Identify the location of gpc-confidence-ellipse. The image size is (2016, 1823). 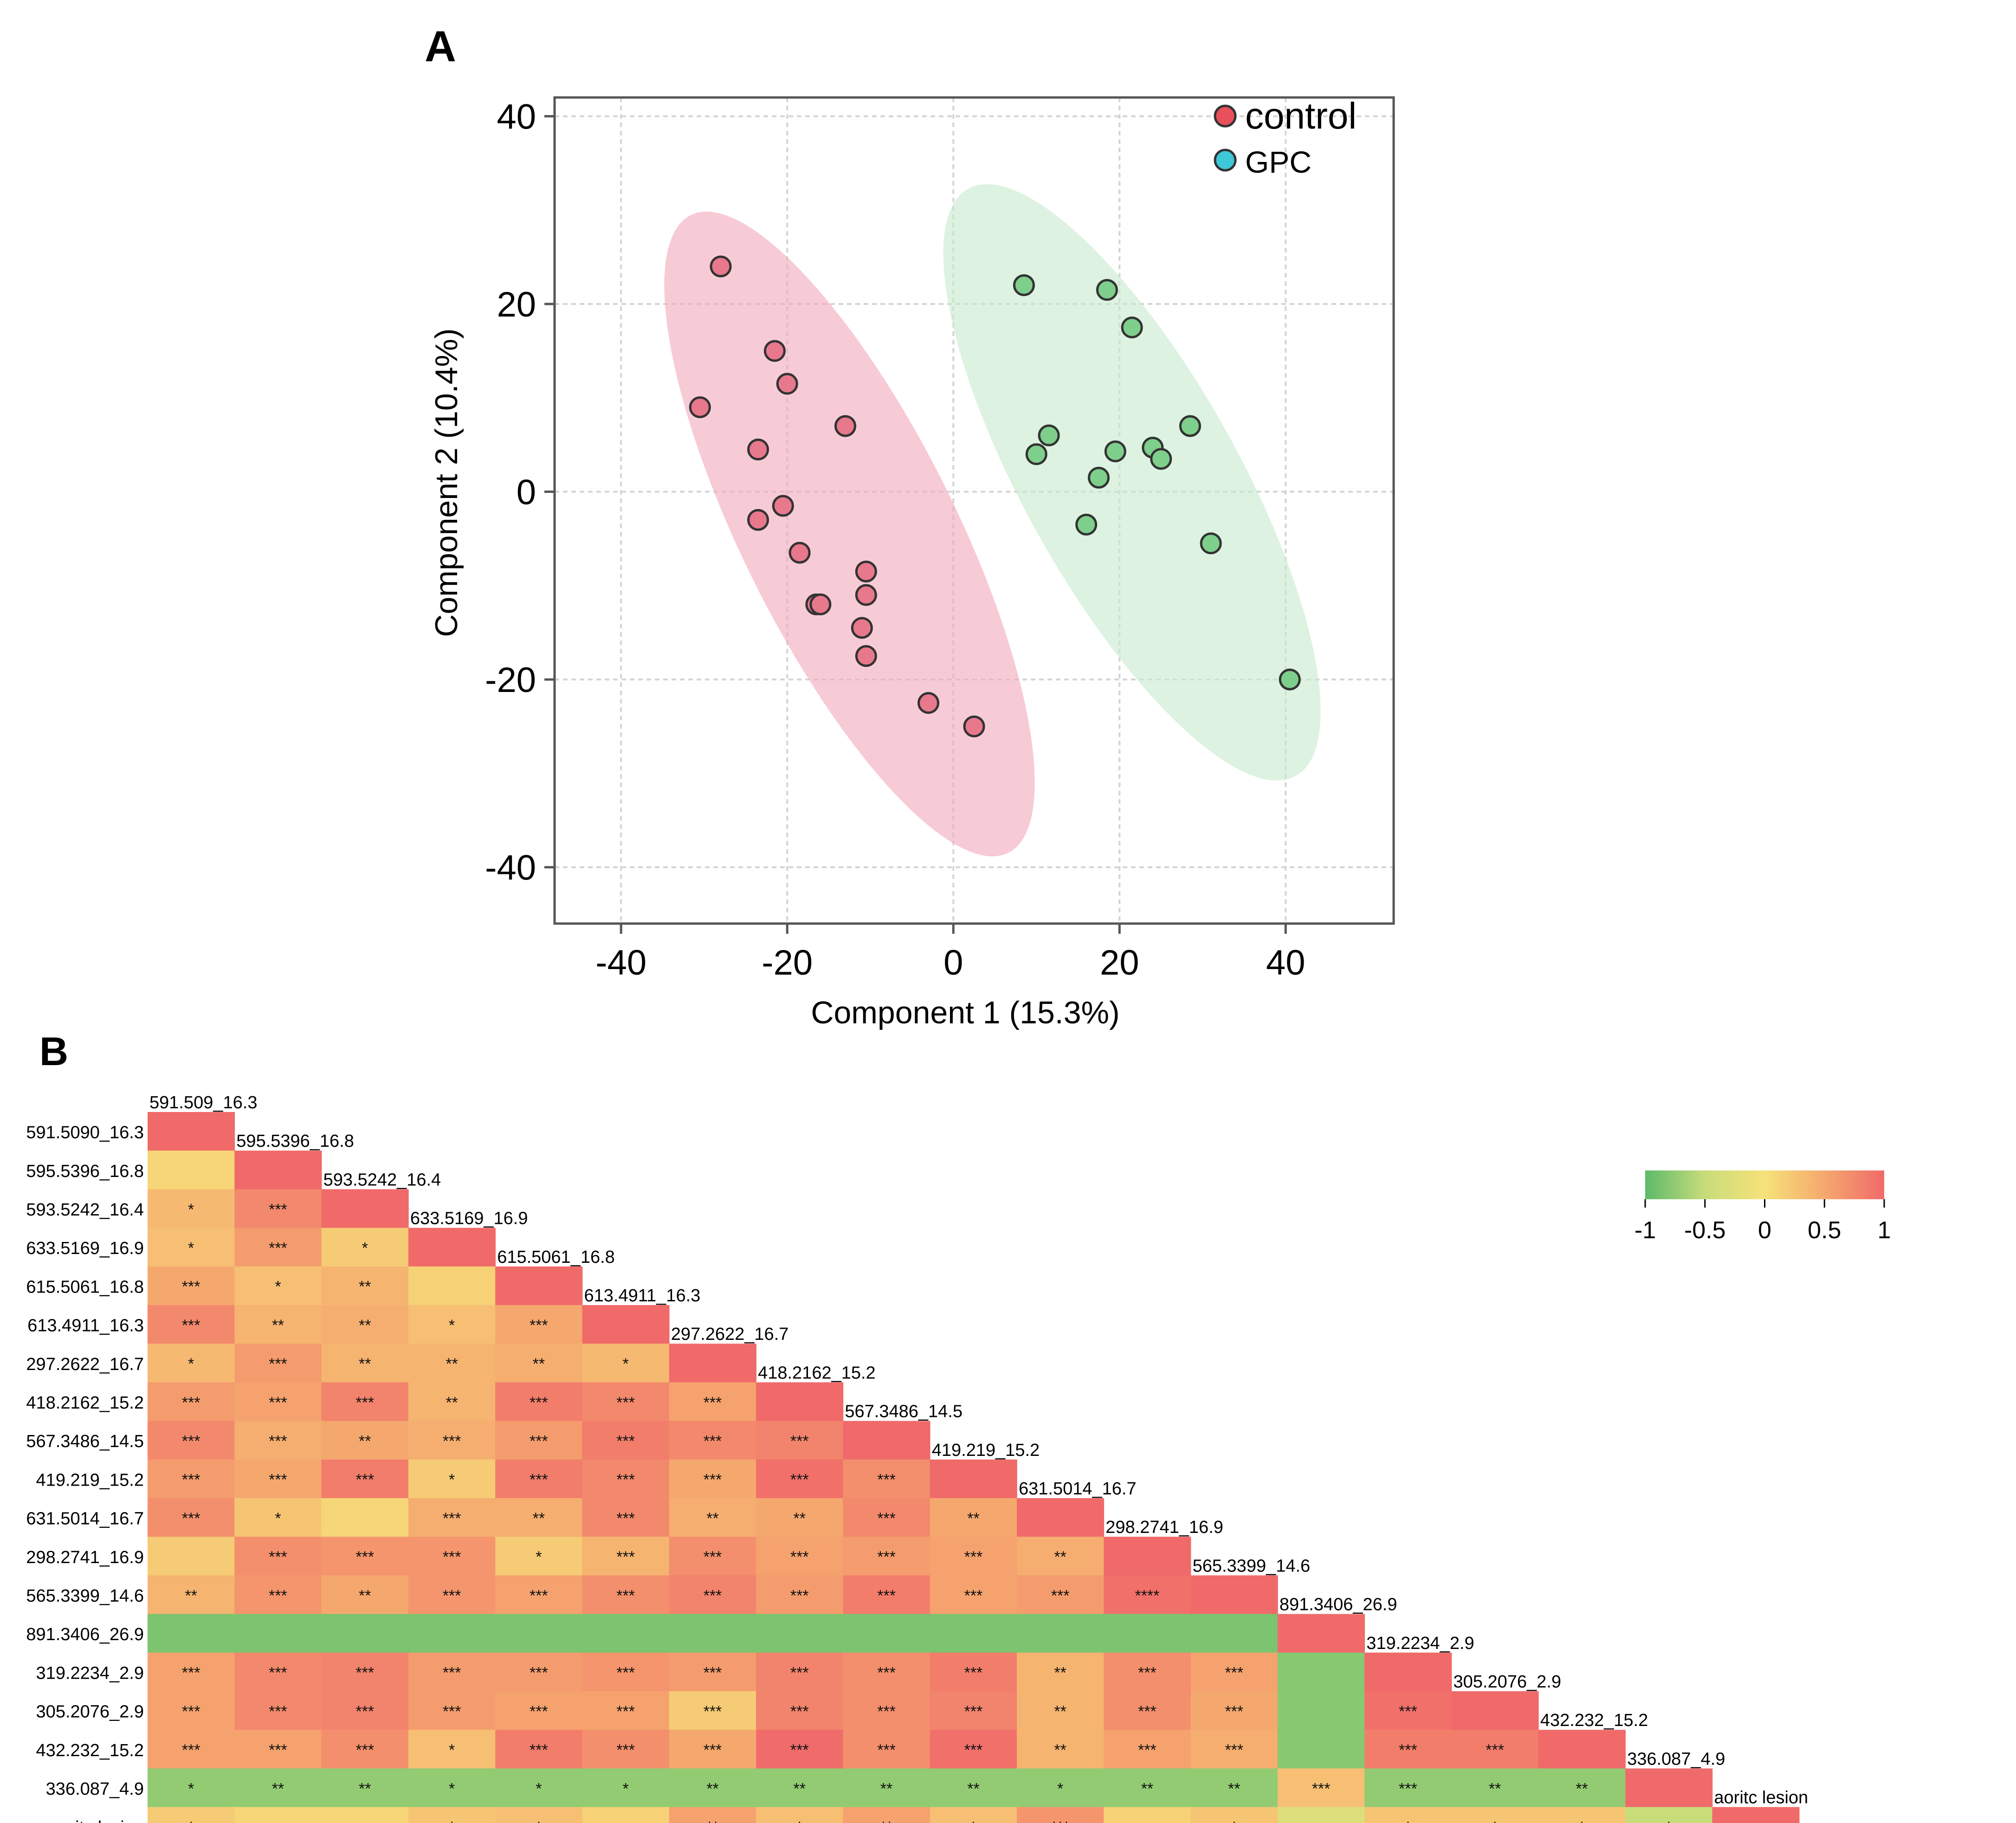
(1132, 482).